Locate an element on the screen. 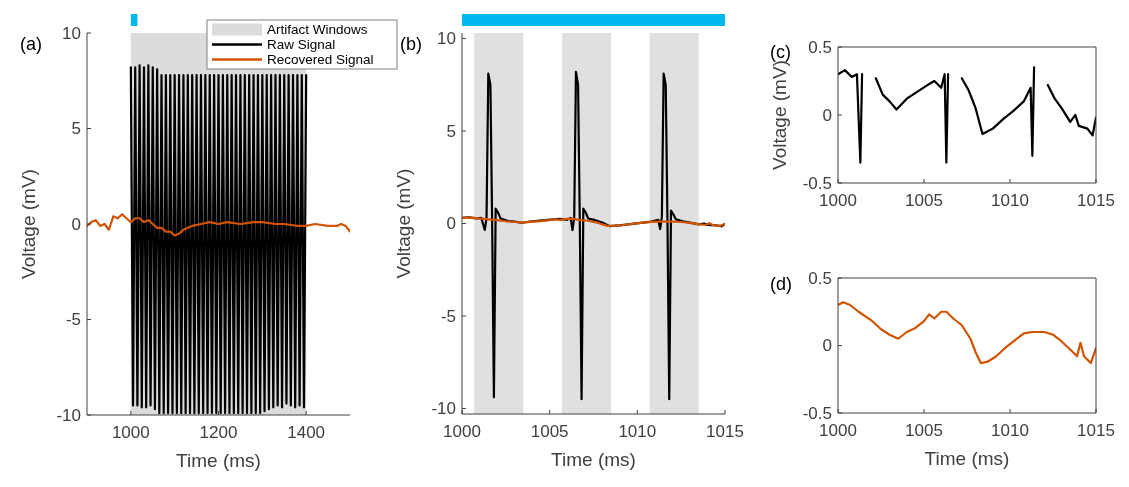 This screenshot has width=1129, height=487. legend-label: Raw Signal is located at coordinates (301, 45).